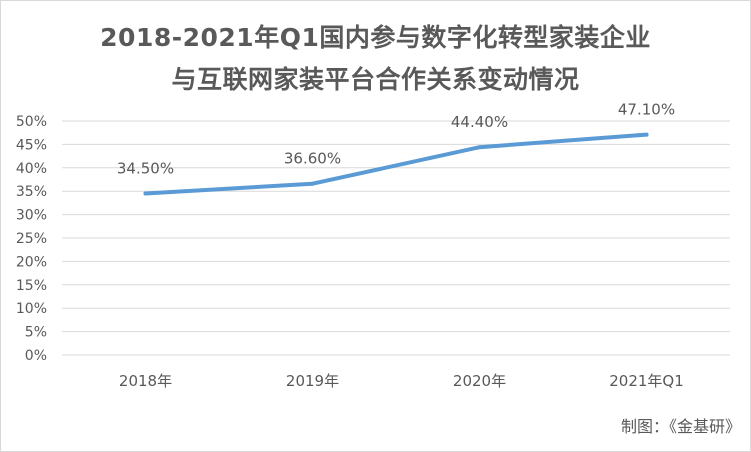 The height and width of the screenshot is (452, 751). Describe the element at coordinates (479, 122) in the screenshot. I see `data-label: 44.40%` at that location.